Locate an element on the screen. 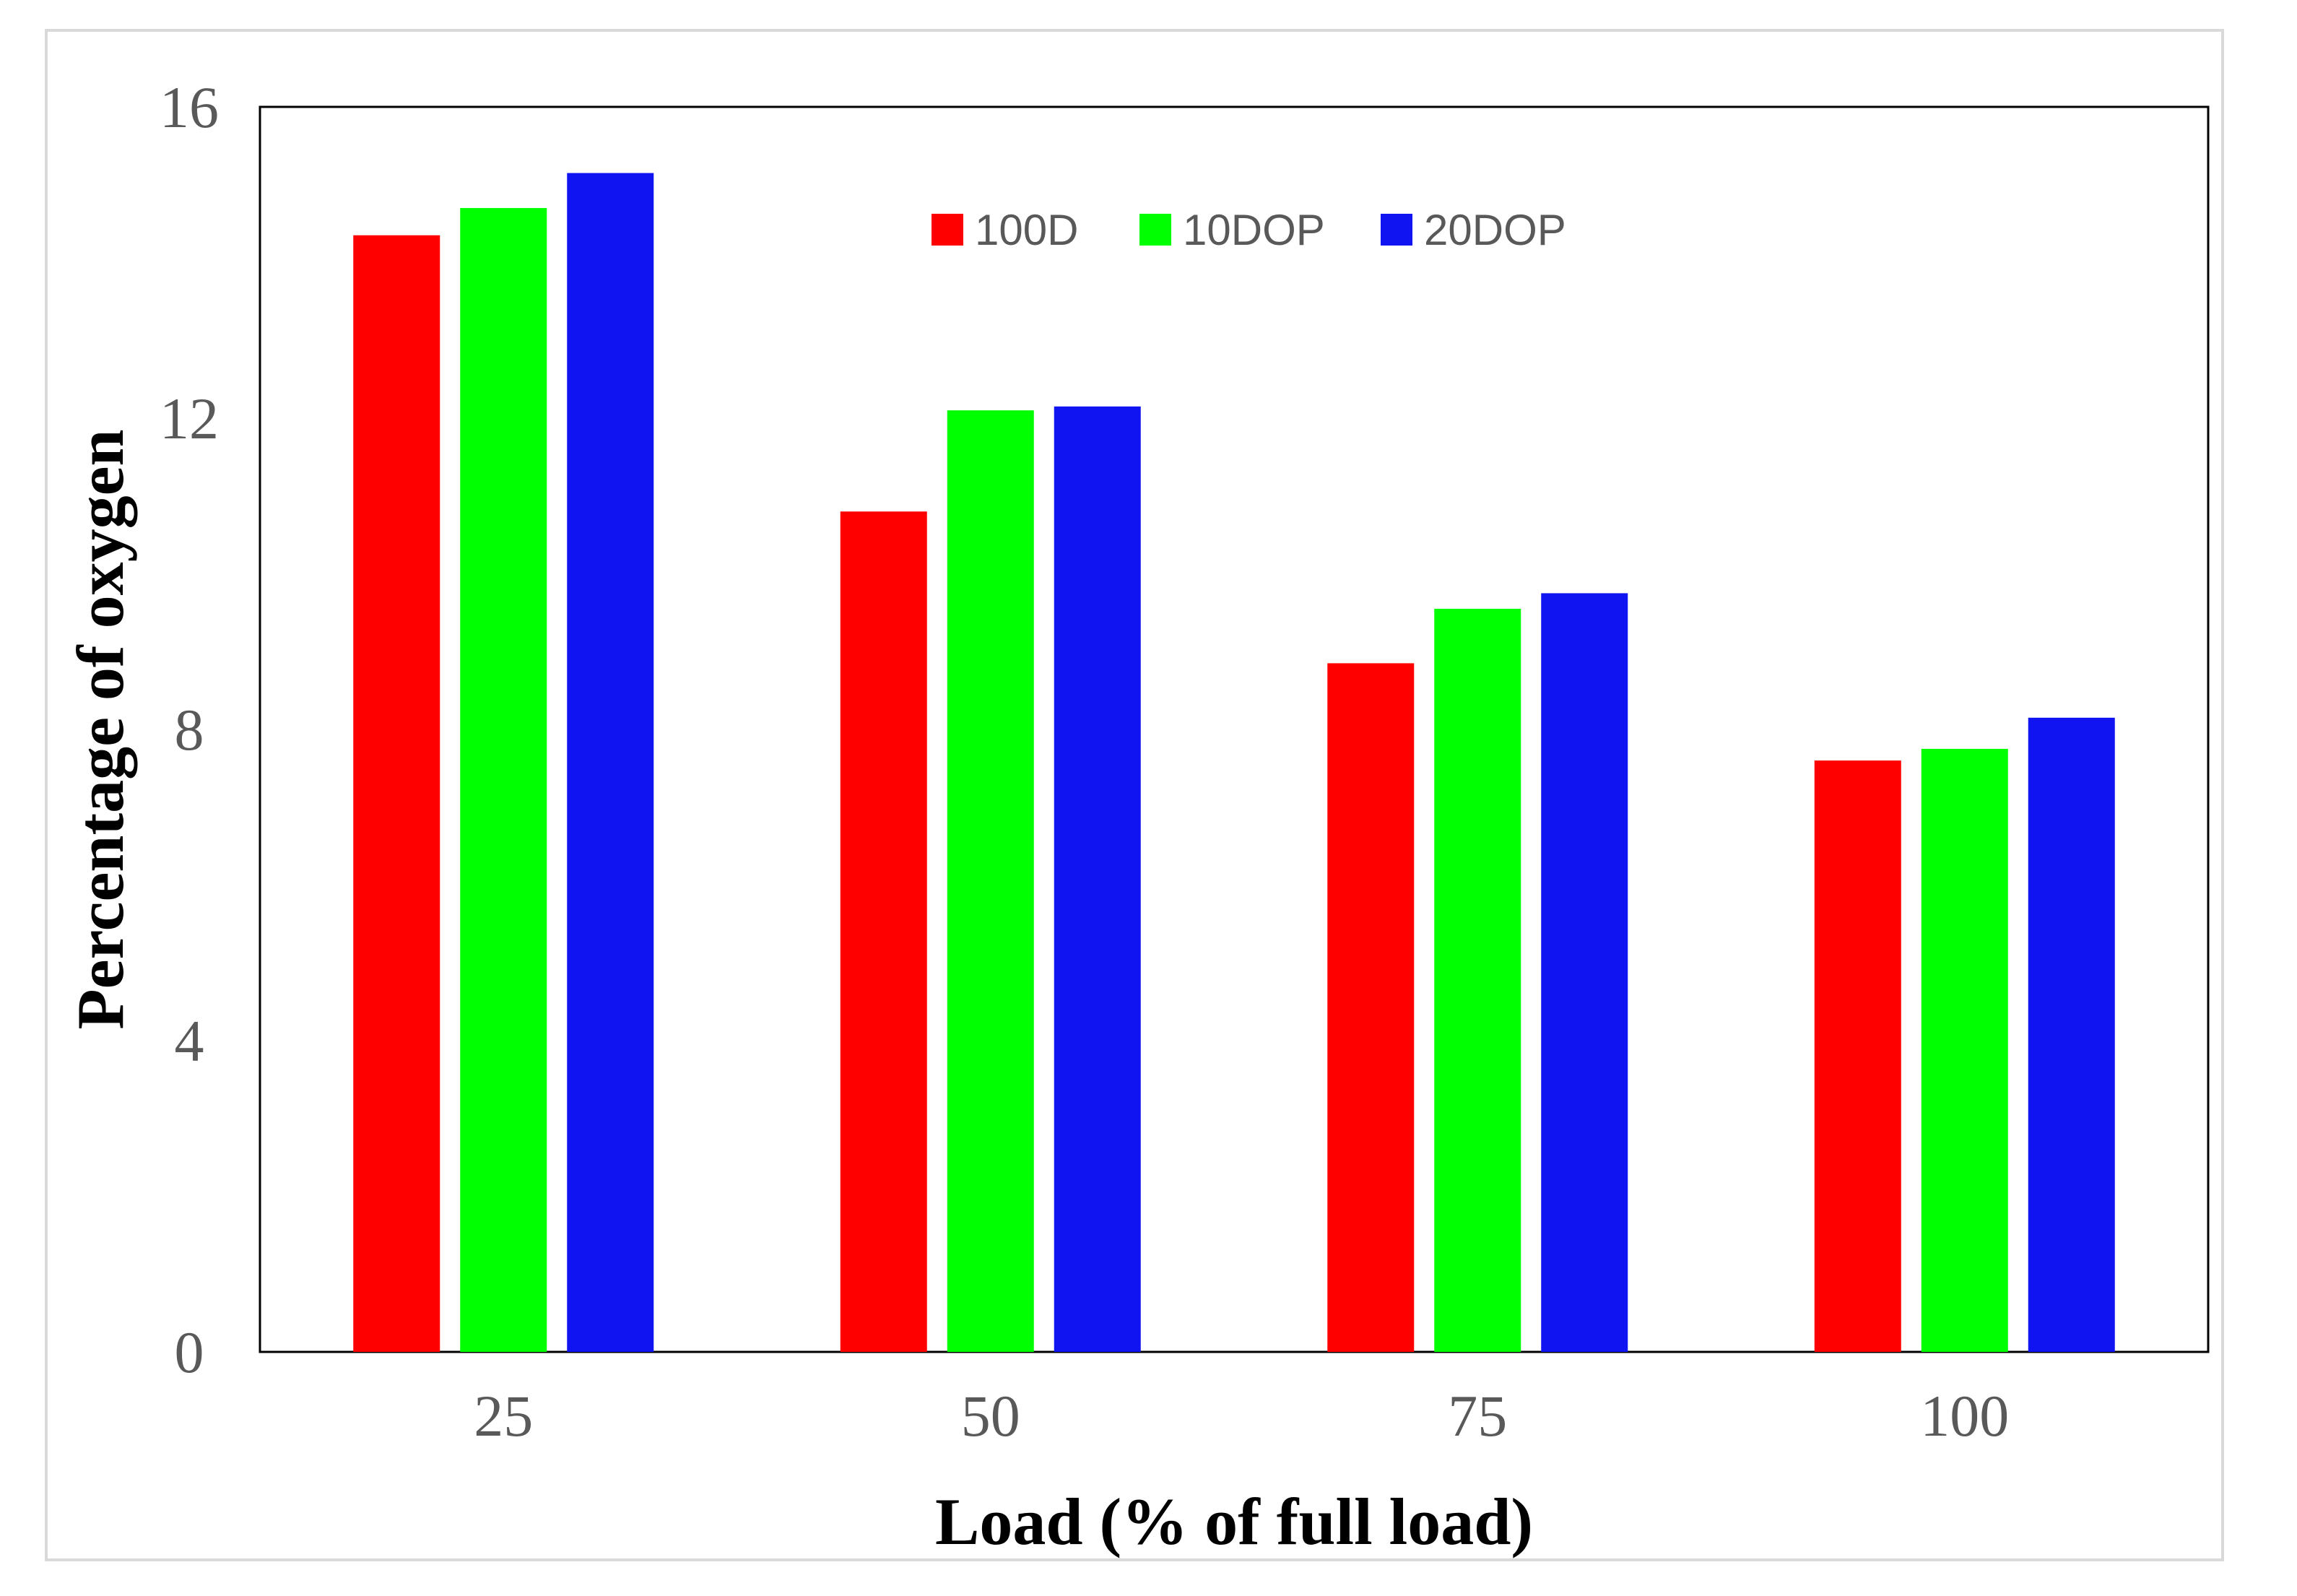  x-tick-label: 50 is located at coordinates (991, 1416).